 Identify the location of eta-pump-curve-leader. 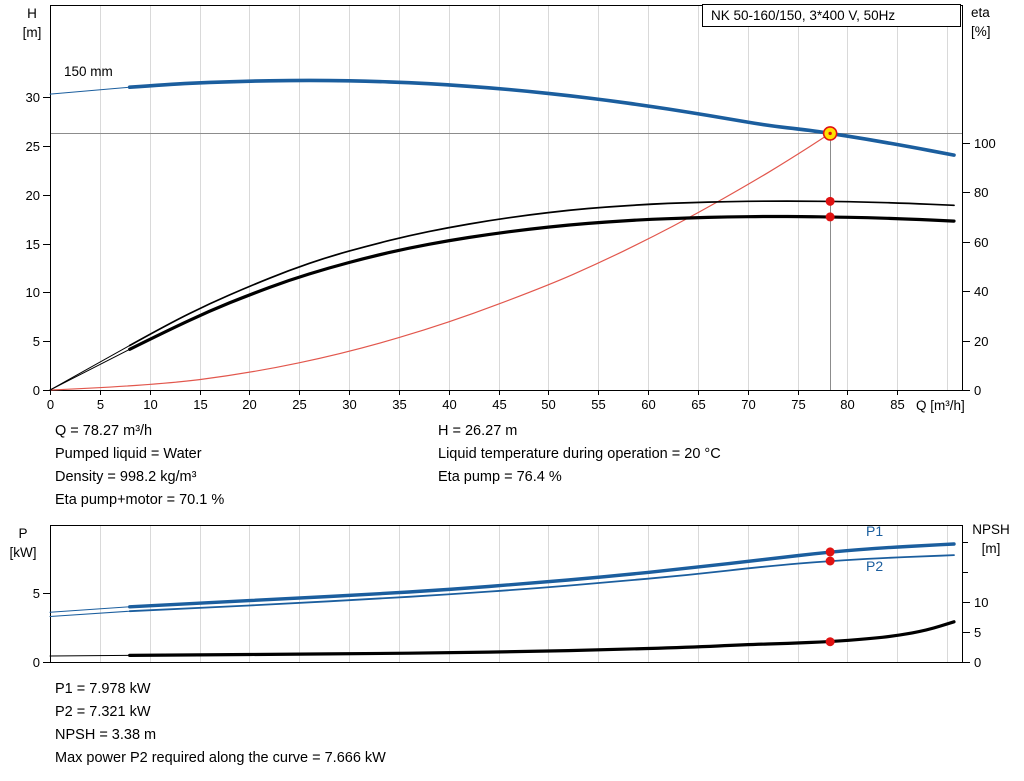
(90, 368).